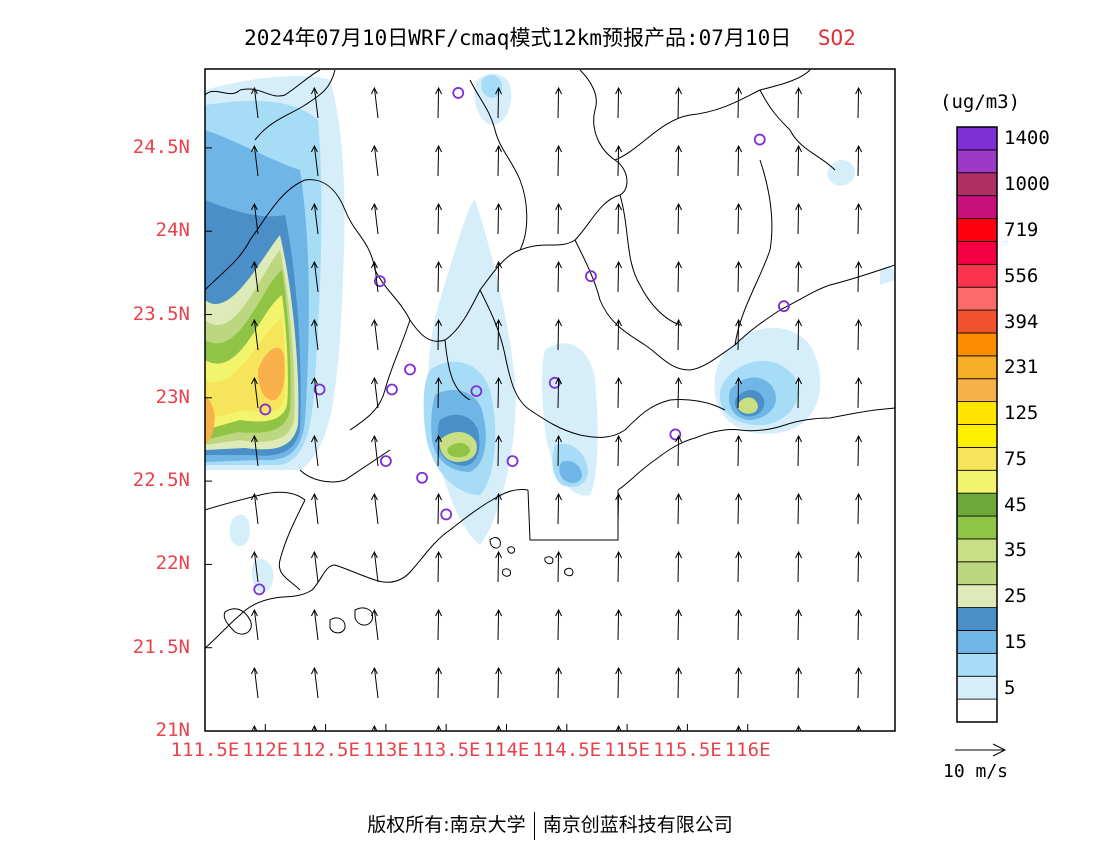 Image resolution: width=1100 pixels, height=850 pixels. What do you see at coordinates (637, 825) in the screenshot?
I see `copyright-partner: 南京创蓝科技有限公司` at bounding box center [637, 825].